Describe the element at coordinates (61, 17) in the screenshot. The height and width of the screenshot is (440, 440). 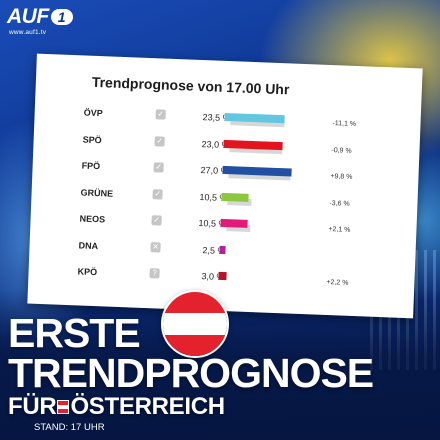
I see `logo-number: 1` at that location.